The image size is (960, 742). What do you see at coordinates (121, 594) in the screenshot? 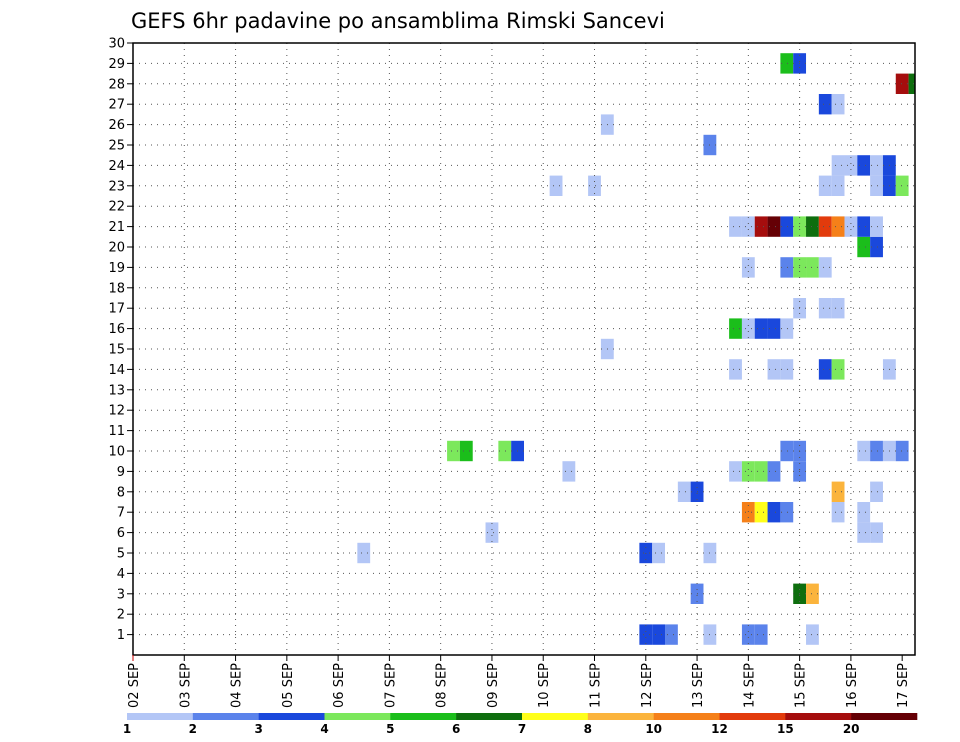
I see `y-tick-label: 3` at bounding box center [121, 594].